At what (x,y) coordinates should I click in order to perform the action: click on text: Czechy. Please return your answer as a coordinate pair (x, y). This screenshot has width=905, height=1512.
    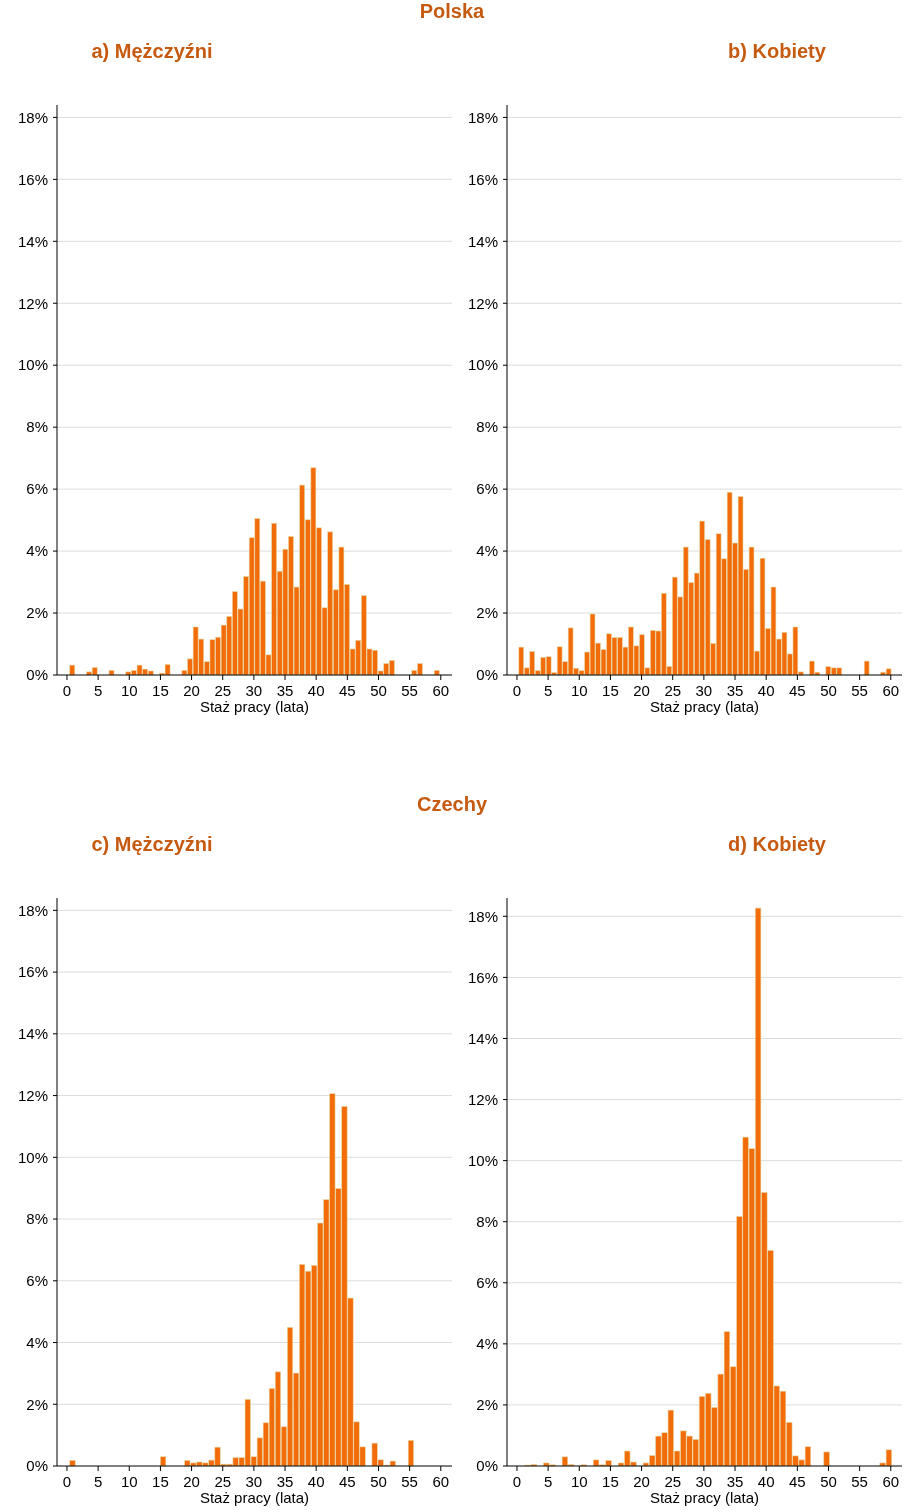
    Looking at the image, I should click on (452, 804).